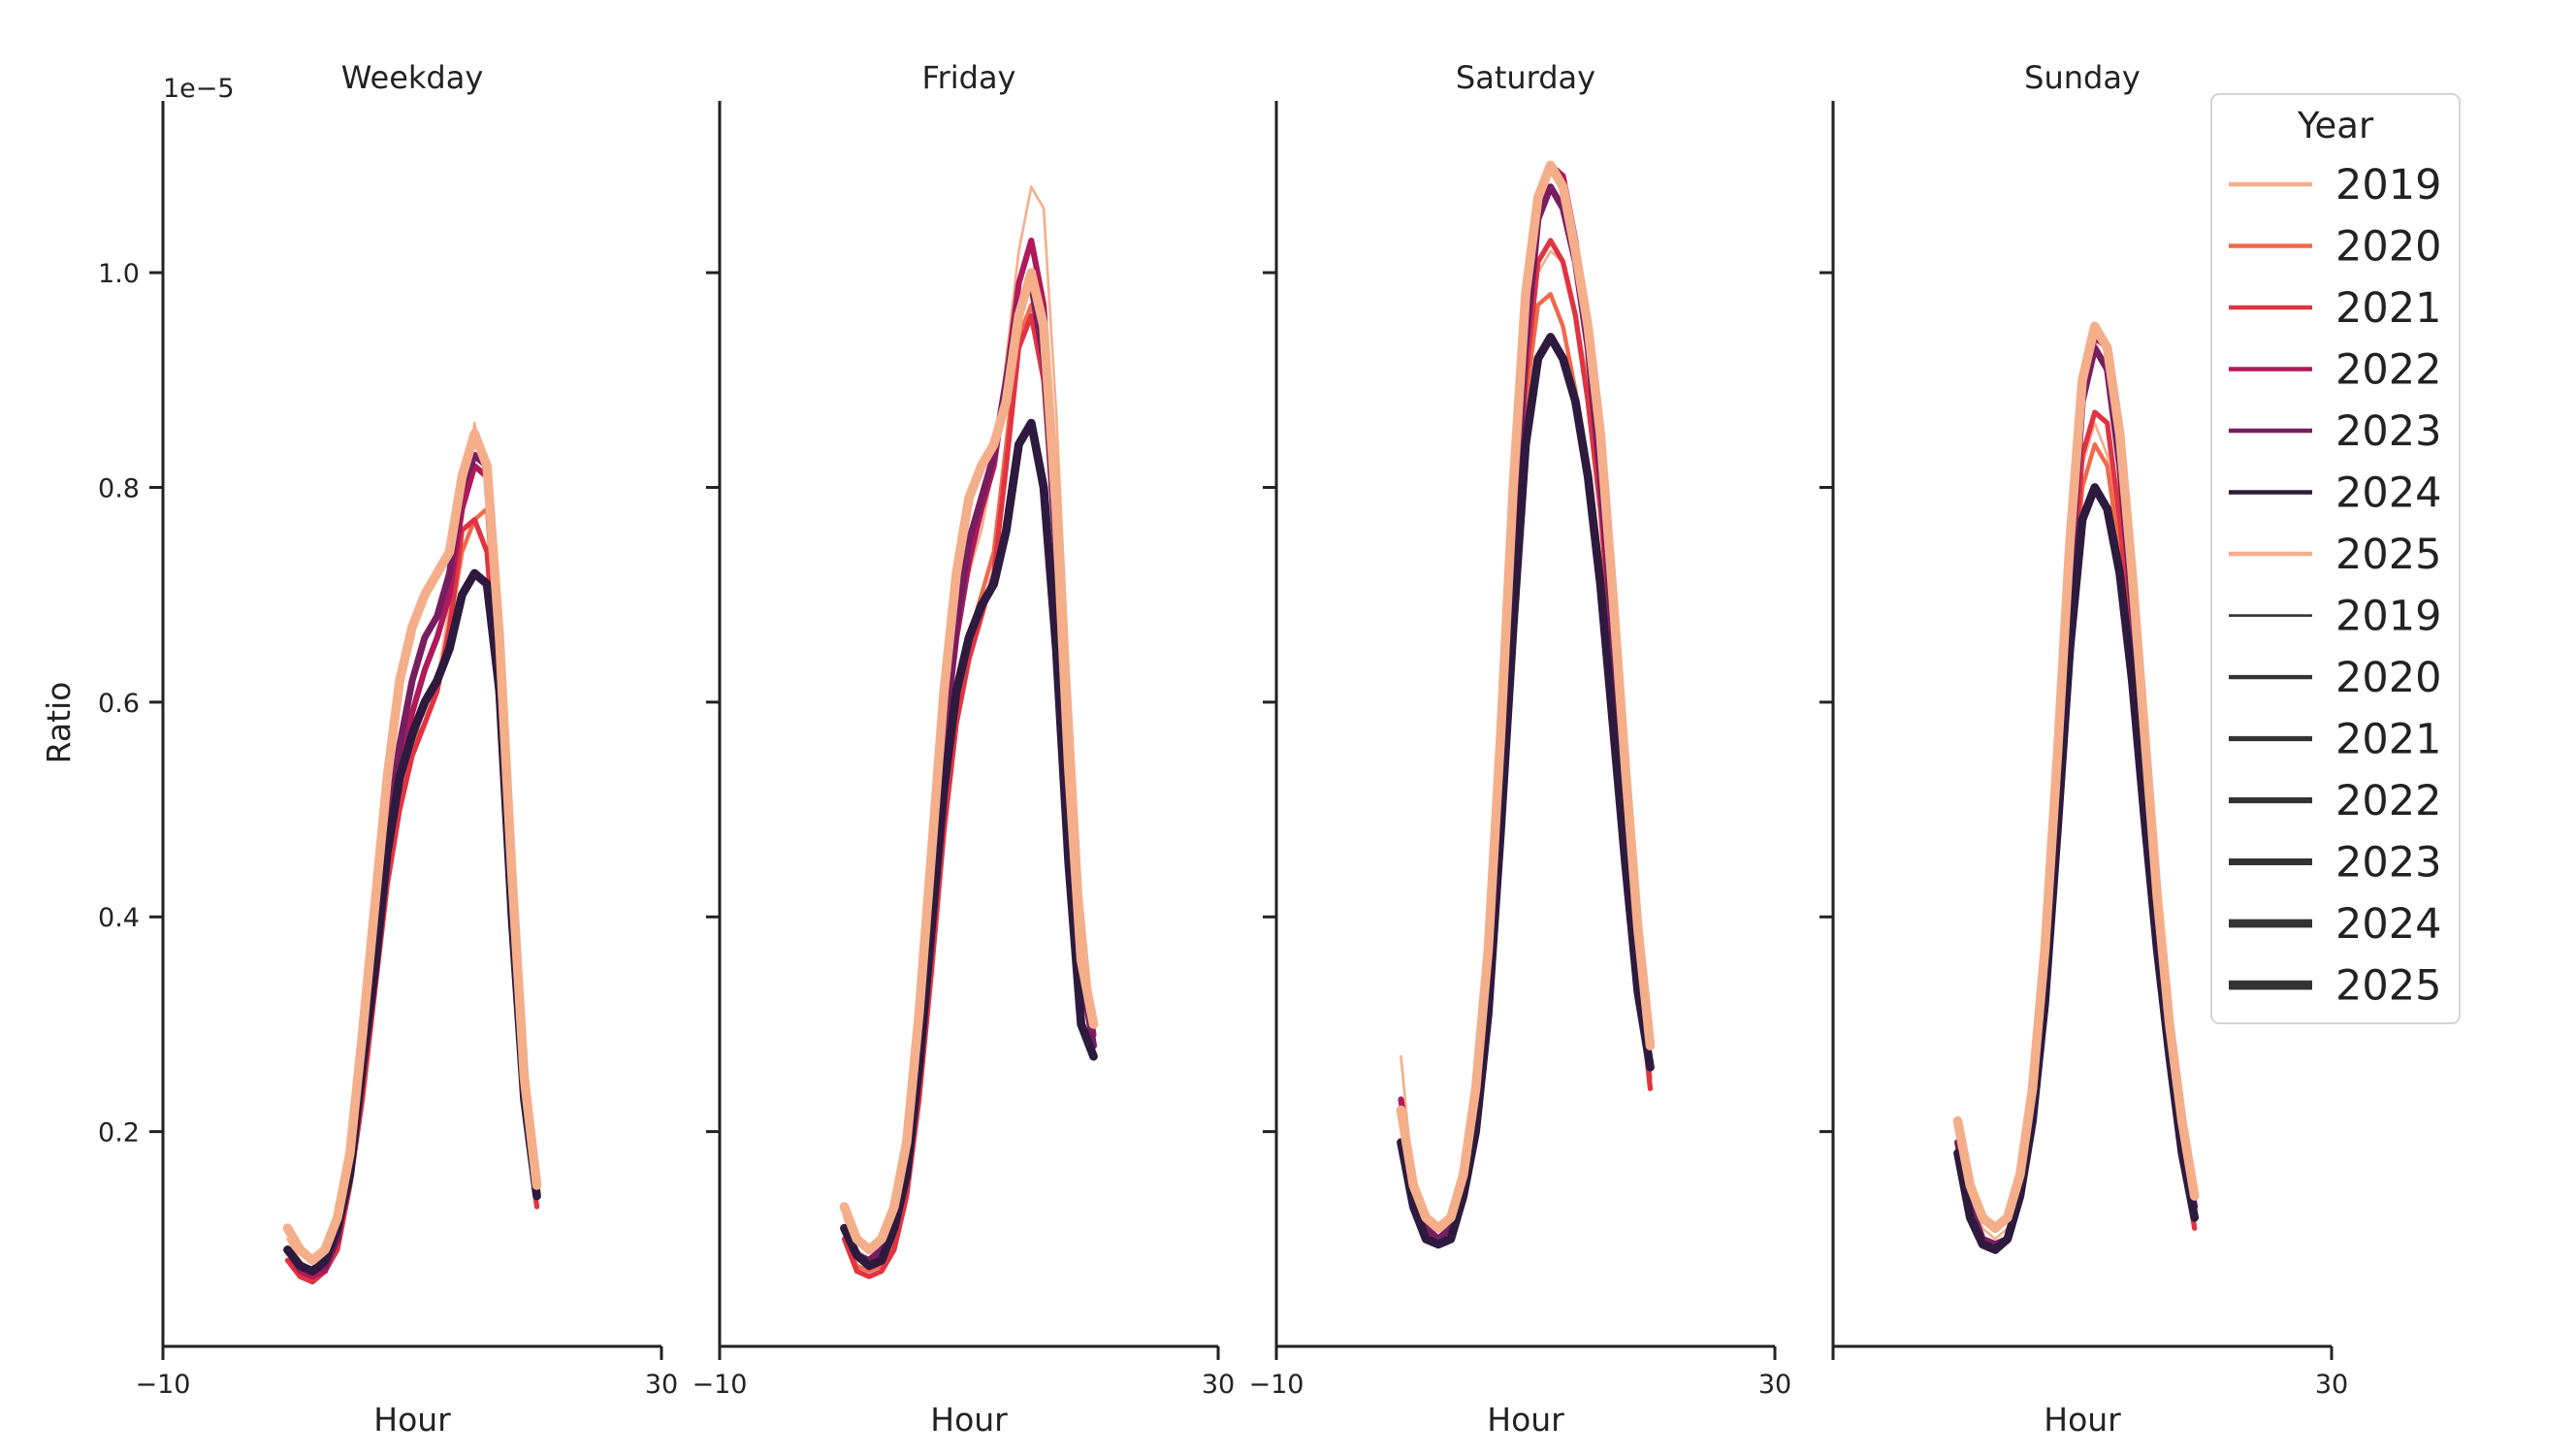 This screenshot has height=1455, width=2576. What do you see at coordinates (119, 1133) in the screenshot?
I see `panel-weekday-ytick-label-0: 0.2` at bounding box center [119, 1133].